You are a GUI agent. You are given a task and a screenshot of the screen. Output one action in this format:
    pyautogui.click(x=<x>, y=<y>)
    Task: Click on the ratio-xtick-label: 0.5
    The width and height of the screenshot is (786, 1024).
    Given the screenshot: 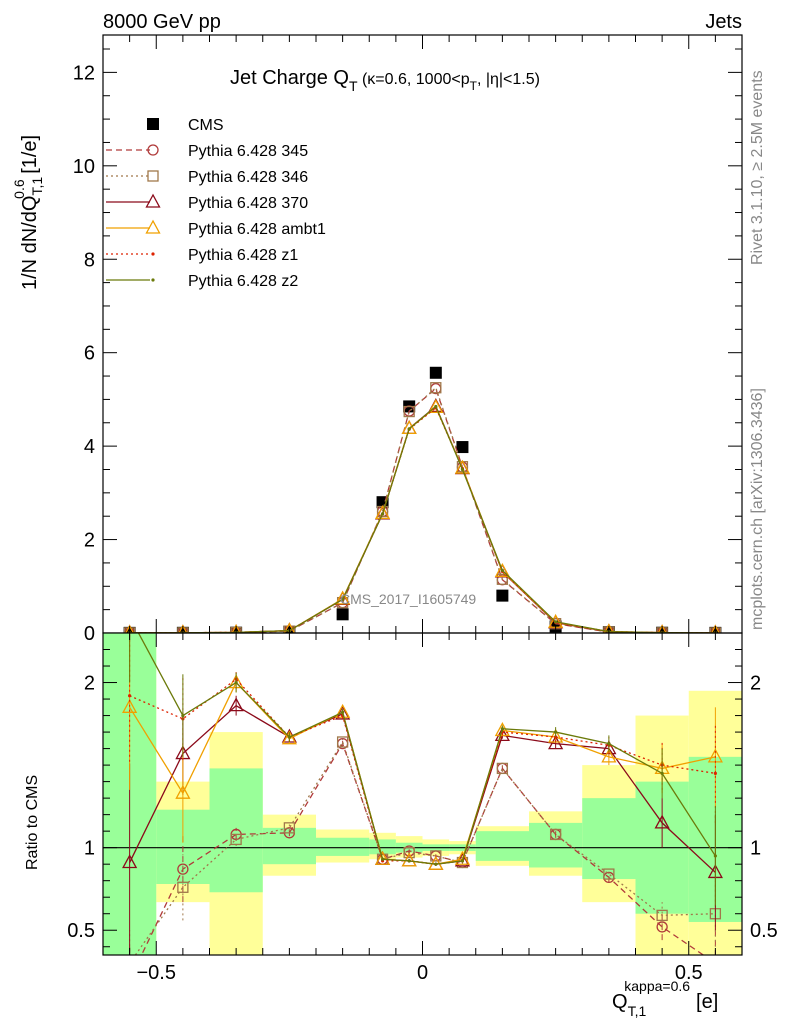 What is the action you would take?
    pyautogui.click(x=689, y=973)
    